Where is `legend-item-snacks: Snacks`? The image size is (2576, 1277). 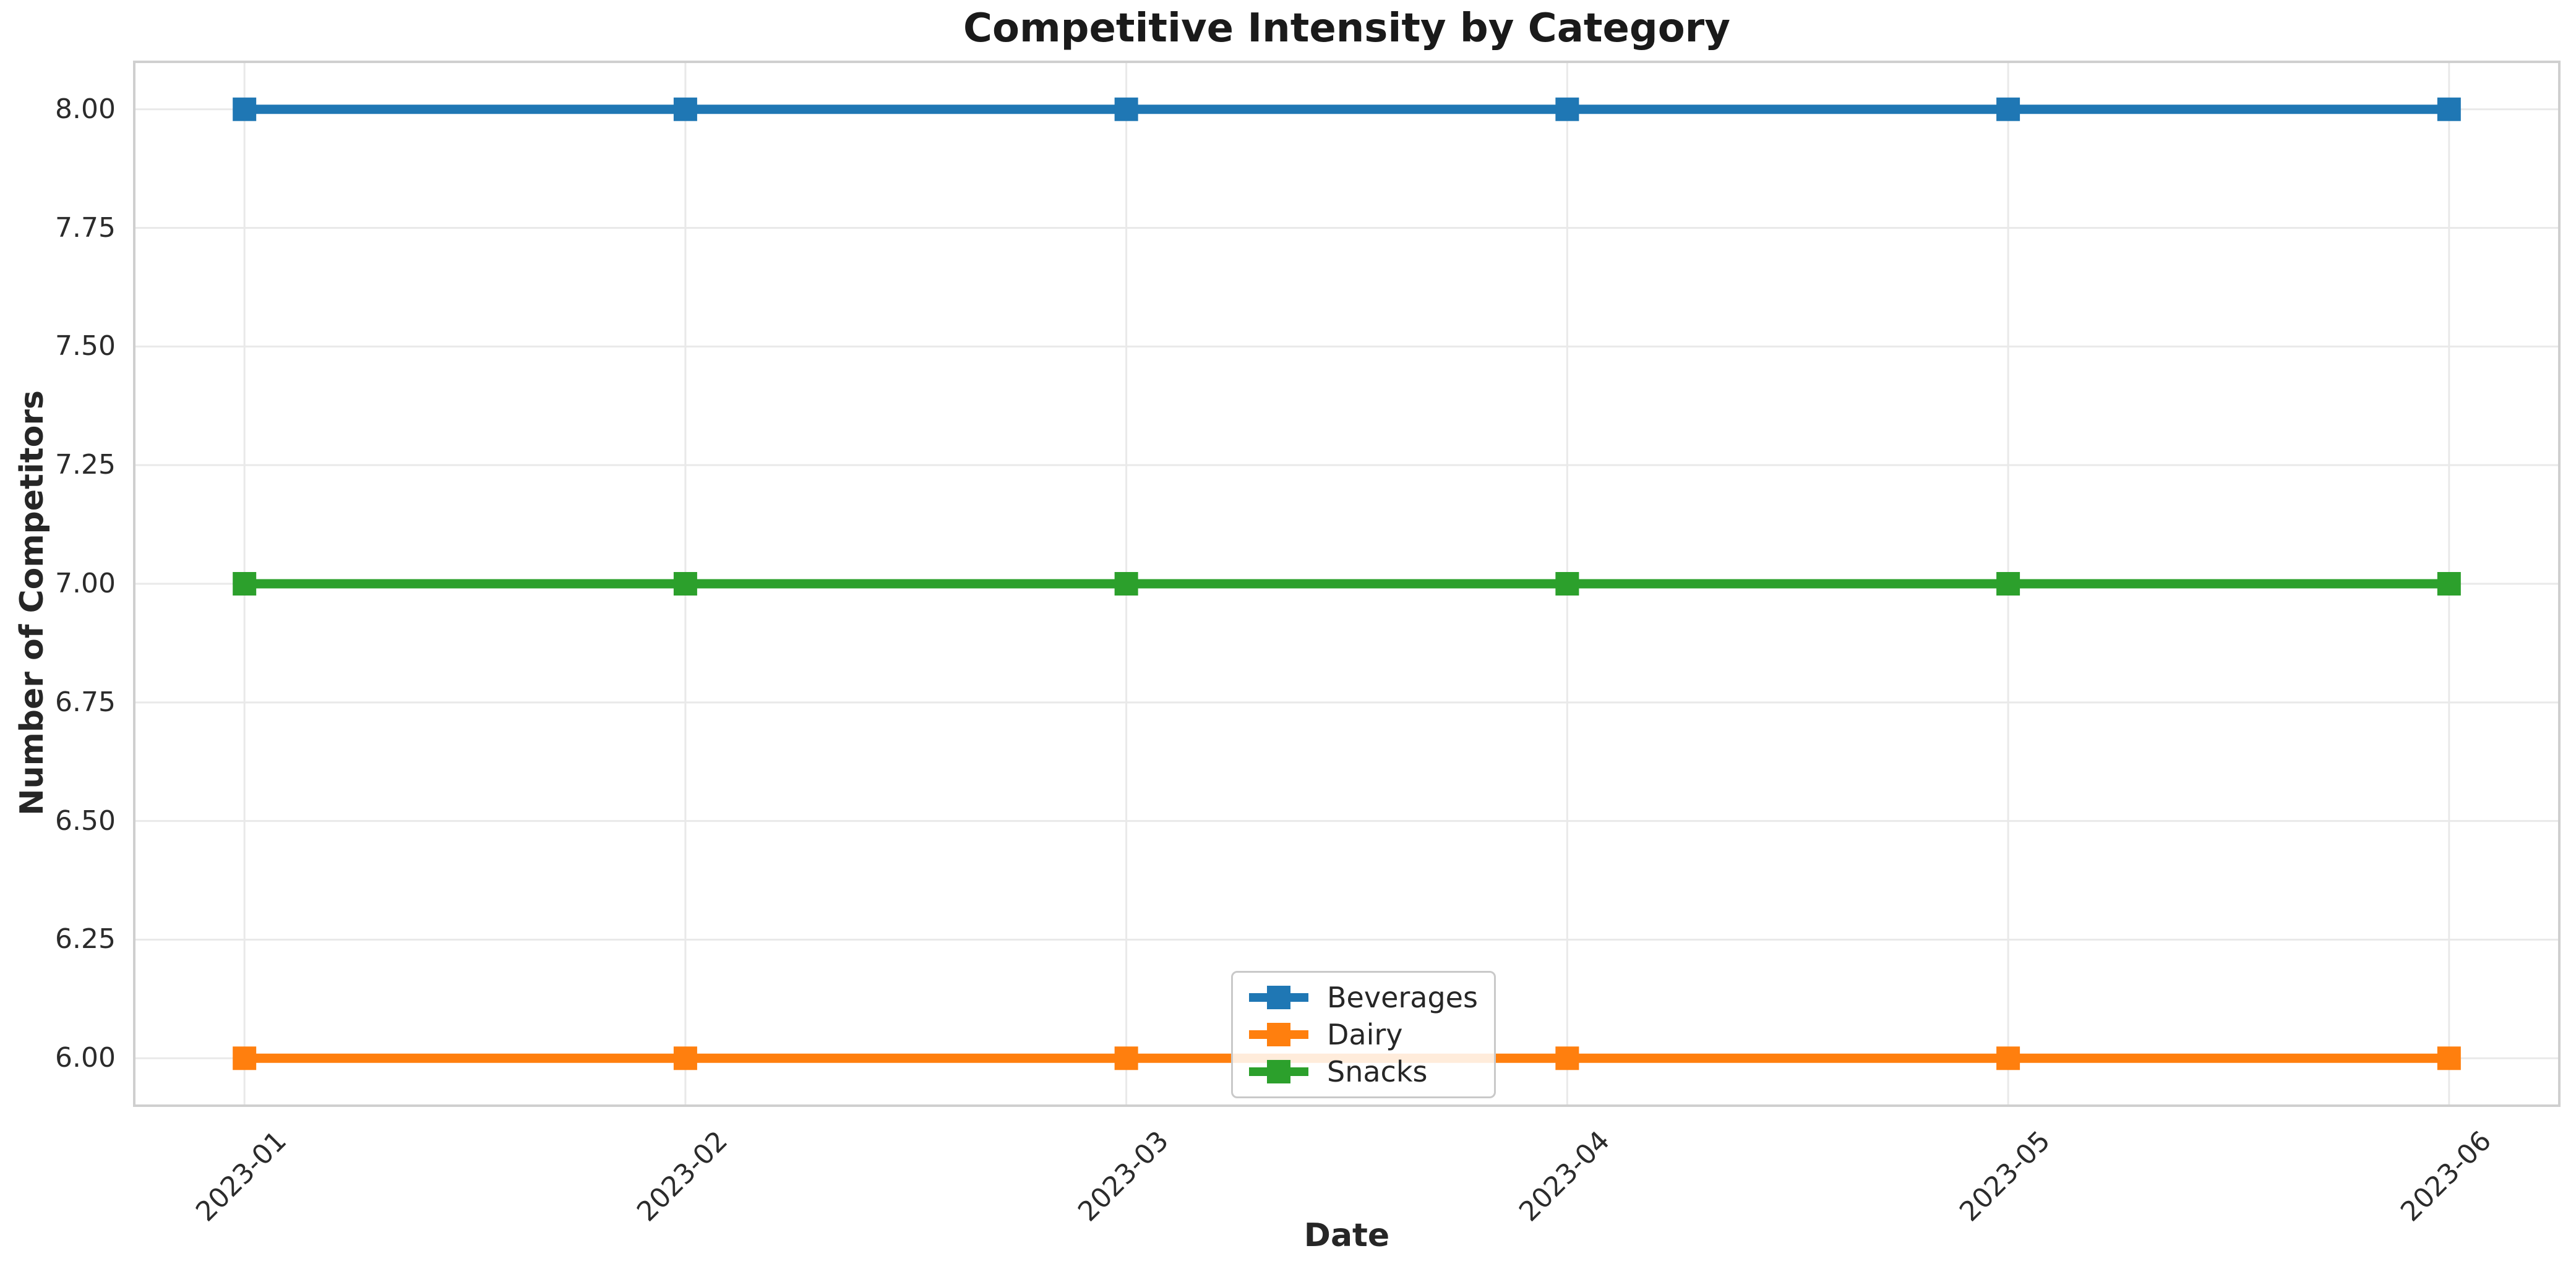 legend-item-snacks: Snacks is located at coordinates (1364, 1072).